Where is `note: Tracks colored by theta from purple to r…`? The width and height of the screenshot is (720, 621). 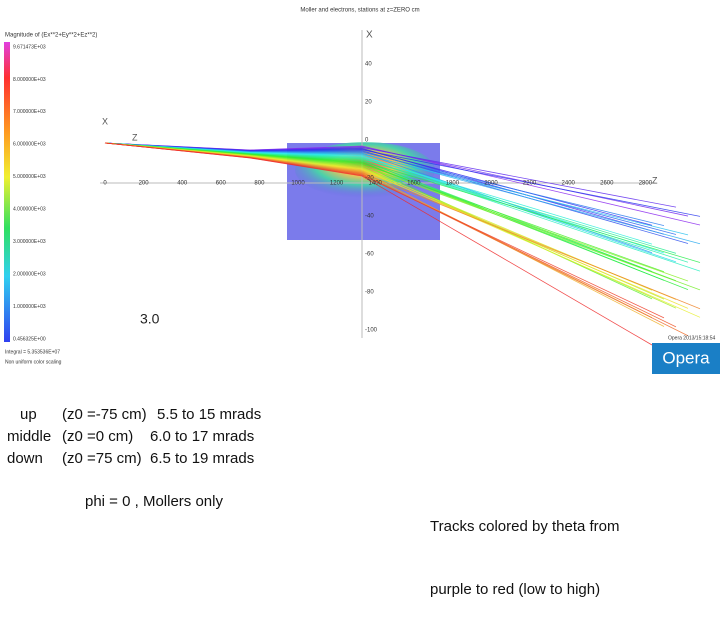
note: Tracks colored by theta from purple to r… is located at coordinates (525, 547).